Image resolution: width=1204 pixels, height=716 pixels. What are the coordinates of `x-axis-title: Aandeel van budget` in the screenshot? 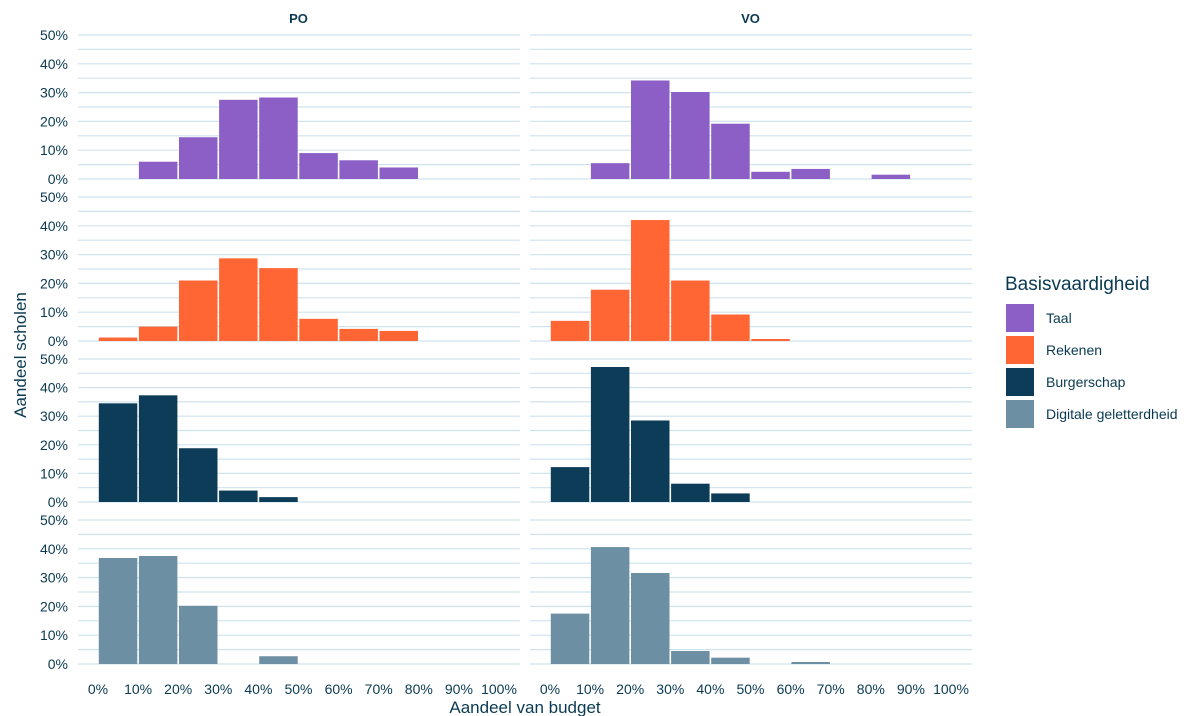 It's located at (525, 707).